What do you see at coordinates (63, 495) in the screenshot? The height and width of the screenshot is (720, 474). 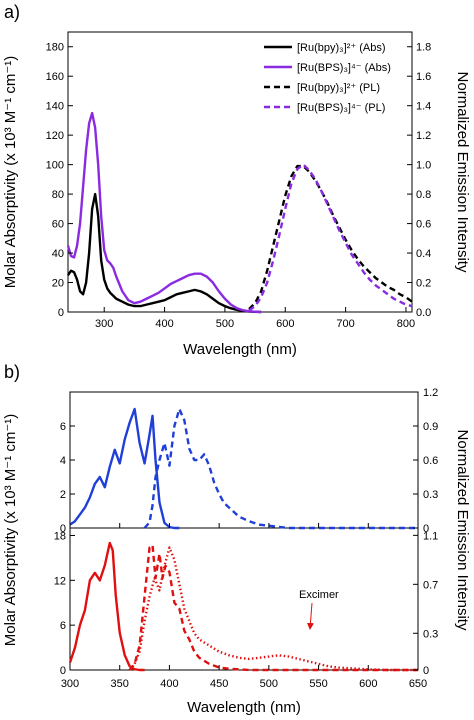 I see `panel-b-top-y-tick-label: 2` at bounding box center [63, 495].